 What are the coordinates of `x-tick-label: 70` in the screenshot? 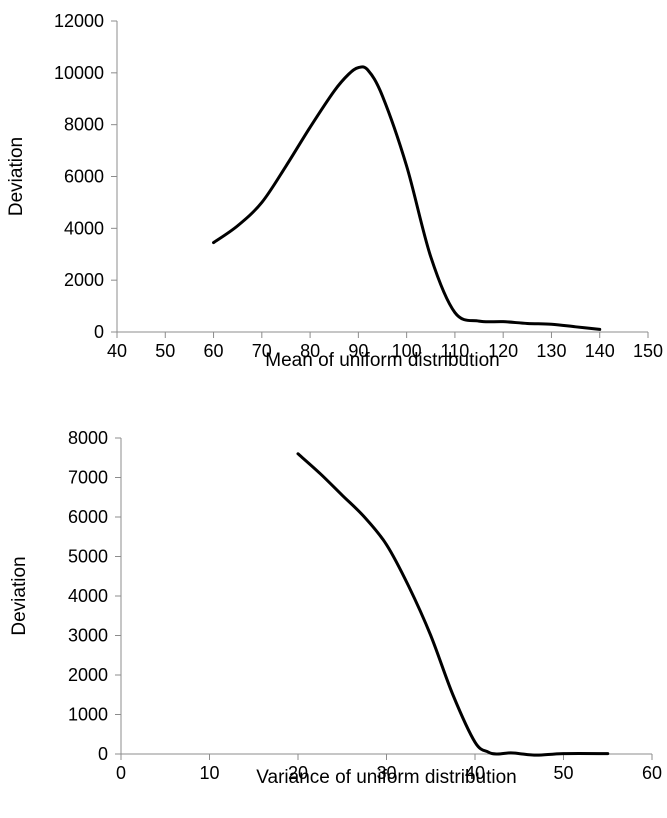 It's located at (262, 351).